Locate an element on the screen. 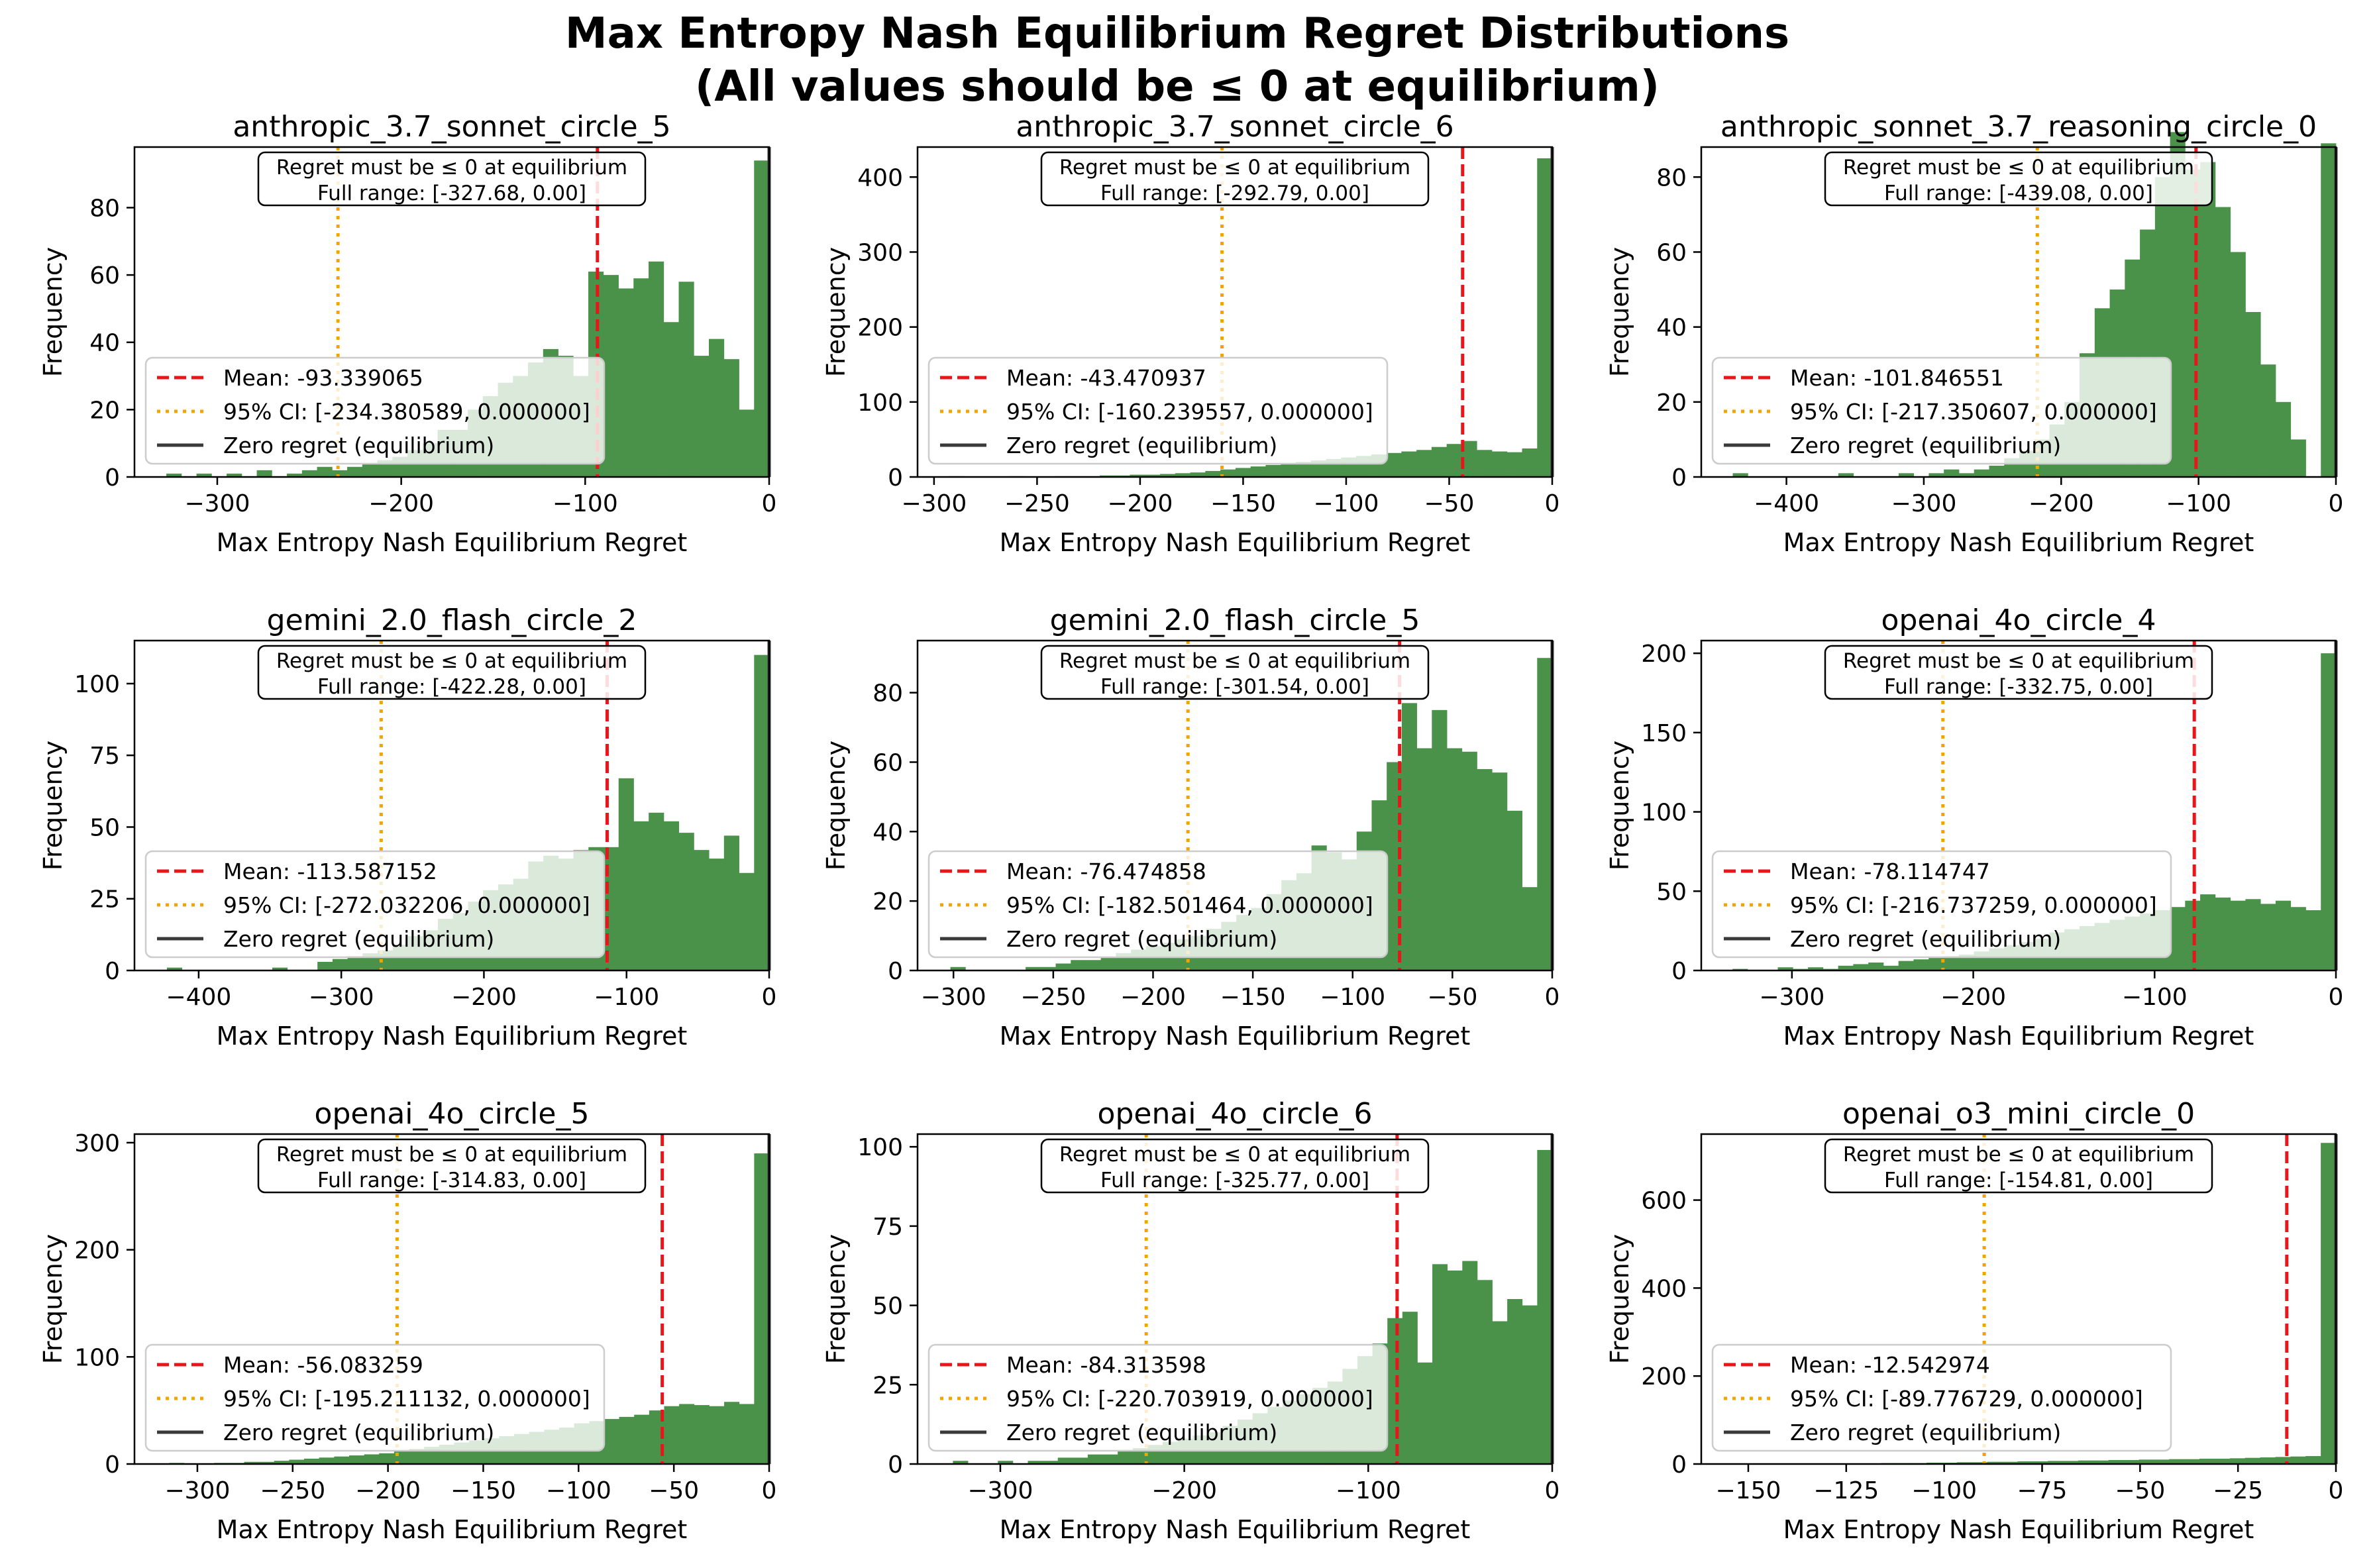 This screenshot has height=1568, width=2377. x-tick-label: −125 is located at coordinates (1846, 1490).